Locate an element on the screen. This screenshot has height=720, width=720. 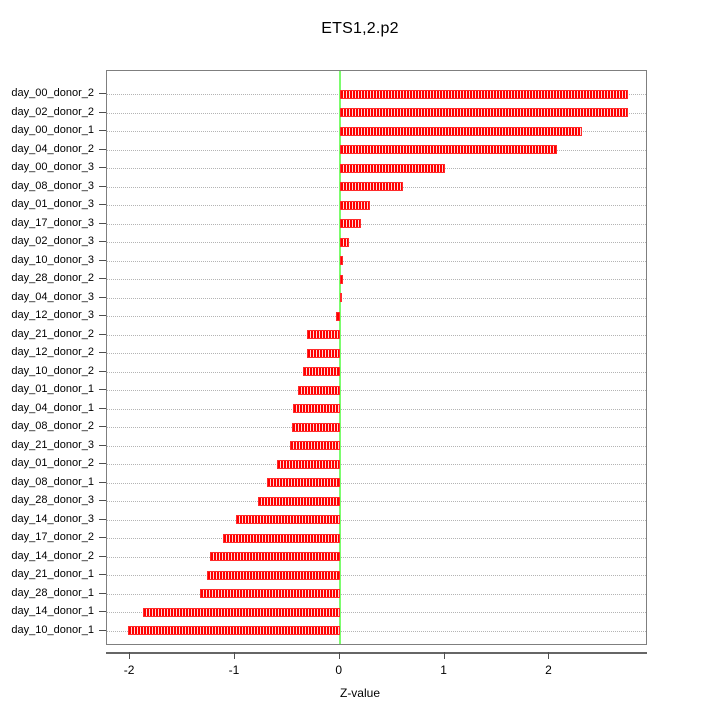
y-tick-label: day_12_donor_2 is located at coordinates (52, 352).